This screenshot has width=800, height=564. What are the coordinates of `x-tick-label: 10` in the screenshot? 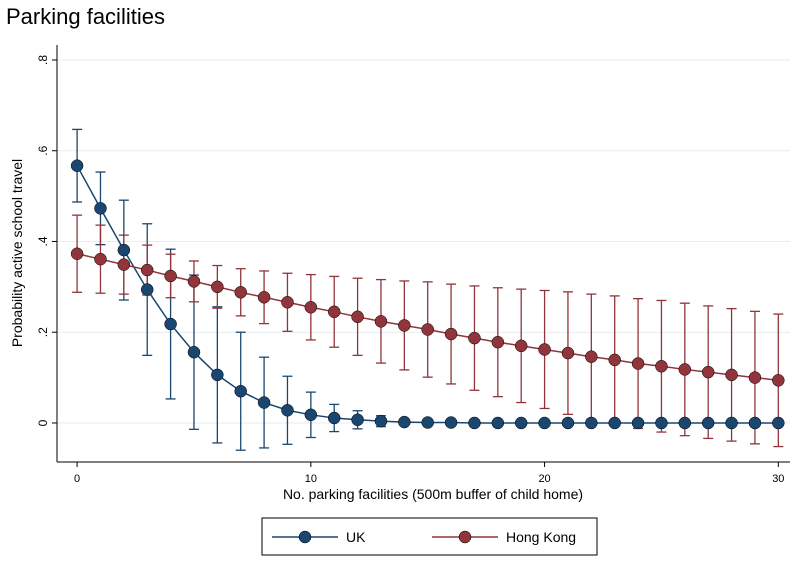 It's located at (311, 479).